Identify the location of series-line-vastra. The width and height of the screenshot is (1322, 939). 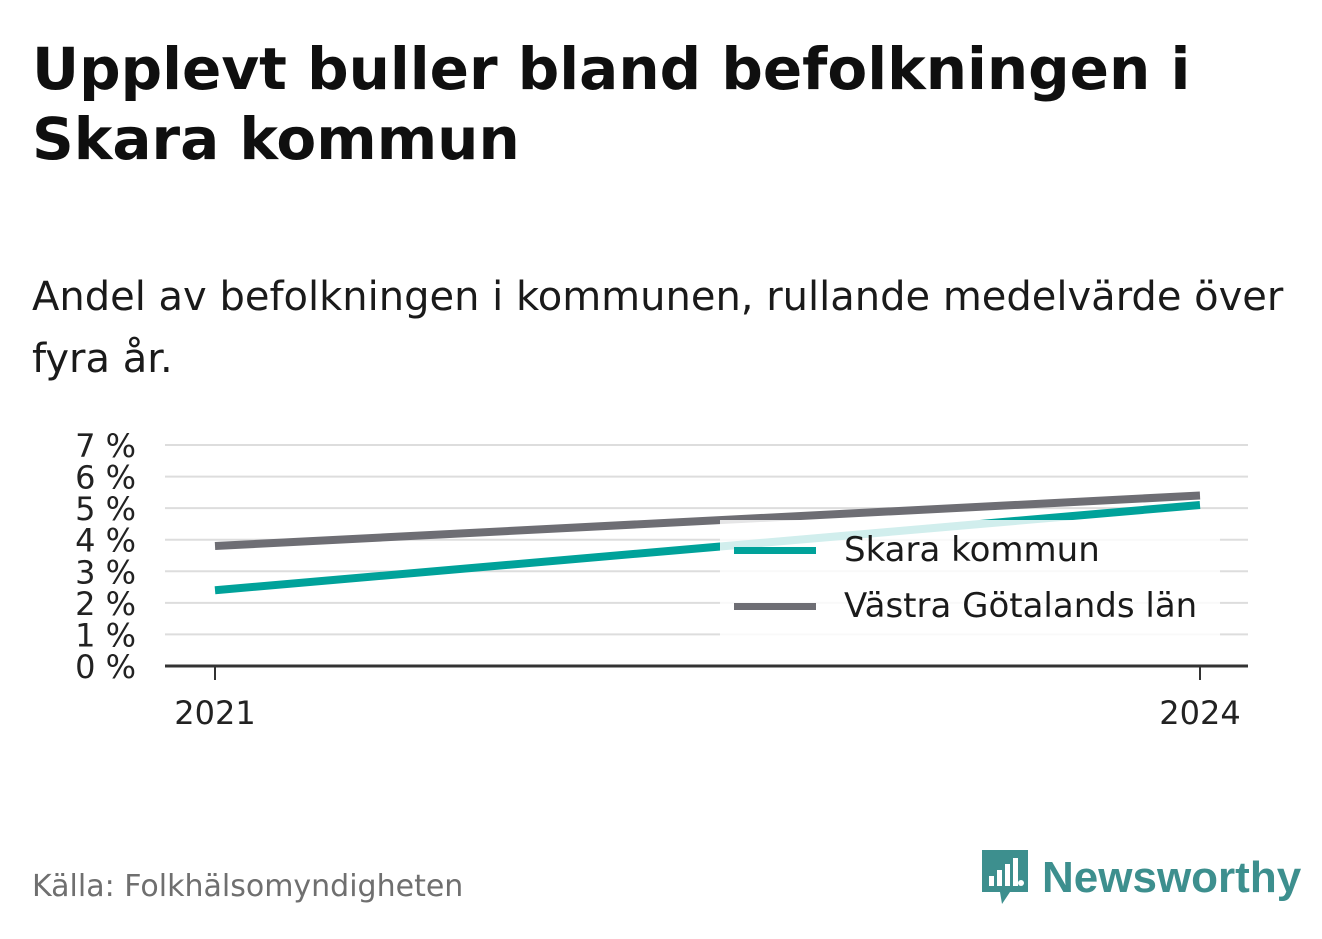
(707, 521).